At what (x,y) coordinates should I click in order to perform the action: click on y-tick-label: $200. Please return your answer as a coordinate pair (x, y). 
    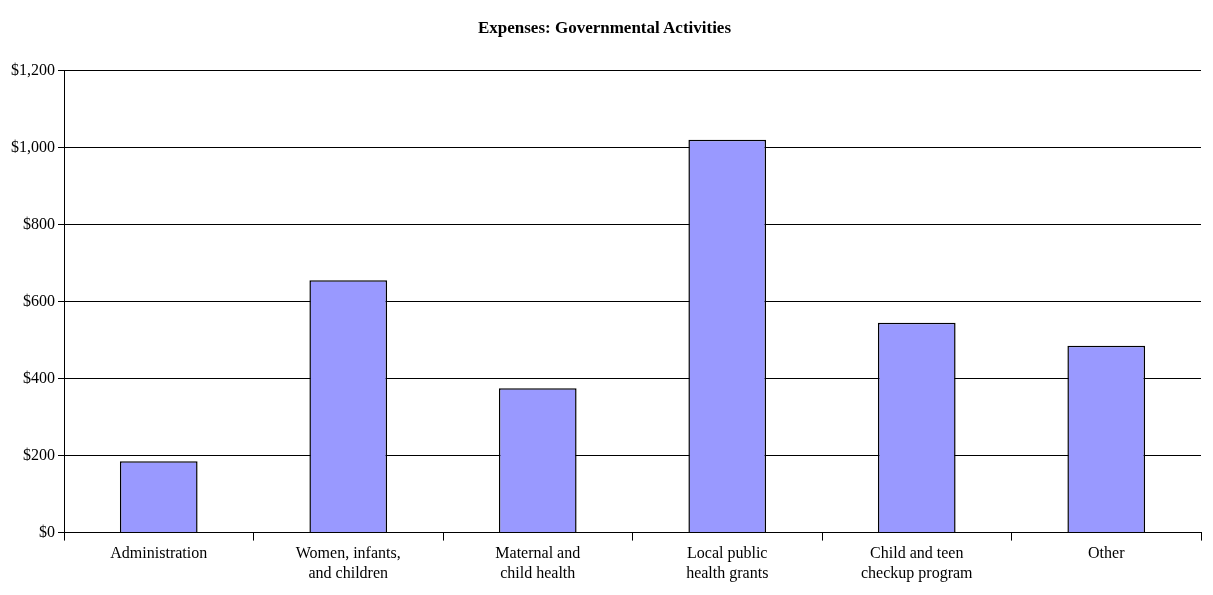
    Looking at the image, I should click on (39, 454).